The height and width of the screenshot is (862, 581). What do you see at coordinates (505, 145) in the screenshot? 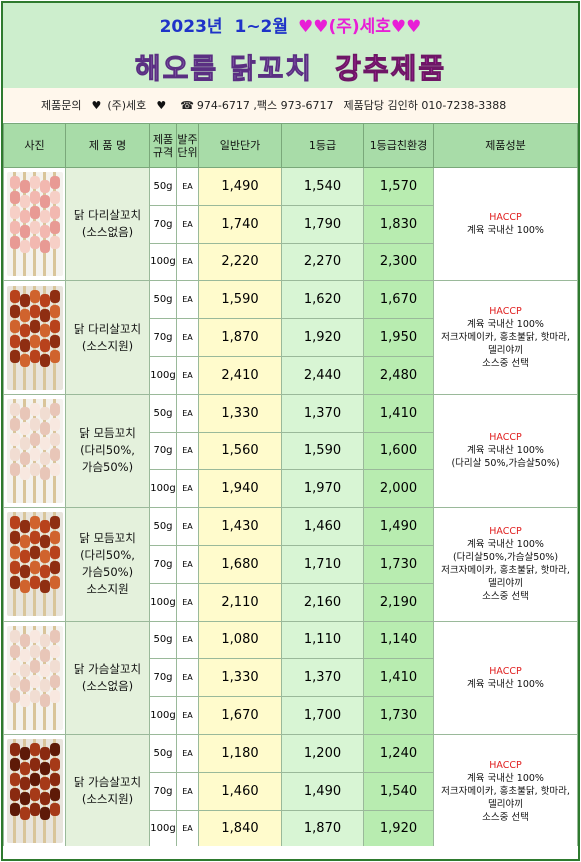
I see `header-composition: 제품성분` at bounding box center [505, 145].